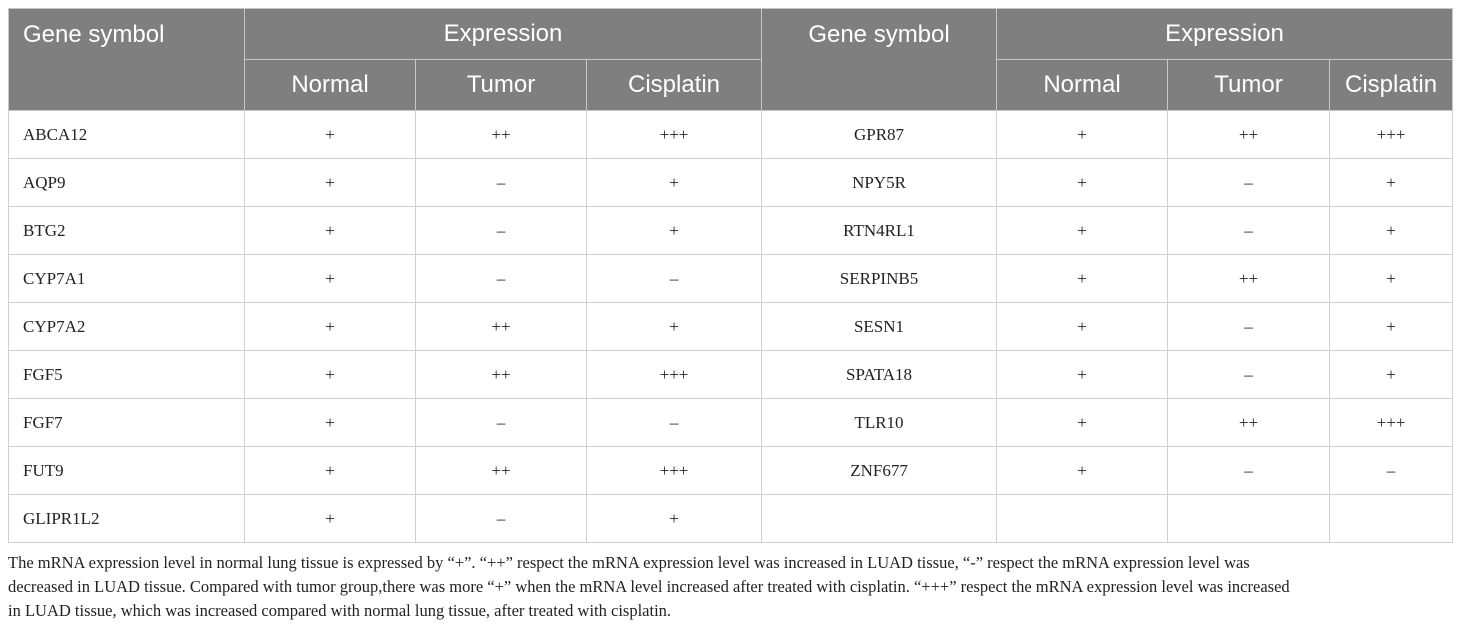 The width and height of the screenshot is (1460, 633). I want to click on gene-symbol-cell: FGF7, so click(126, 422).